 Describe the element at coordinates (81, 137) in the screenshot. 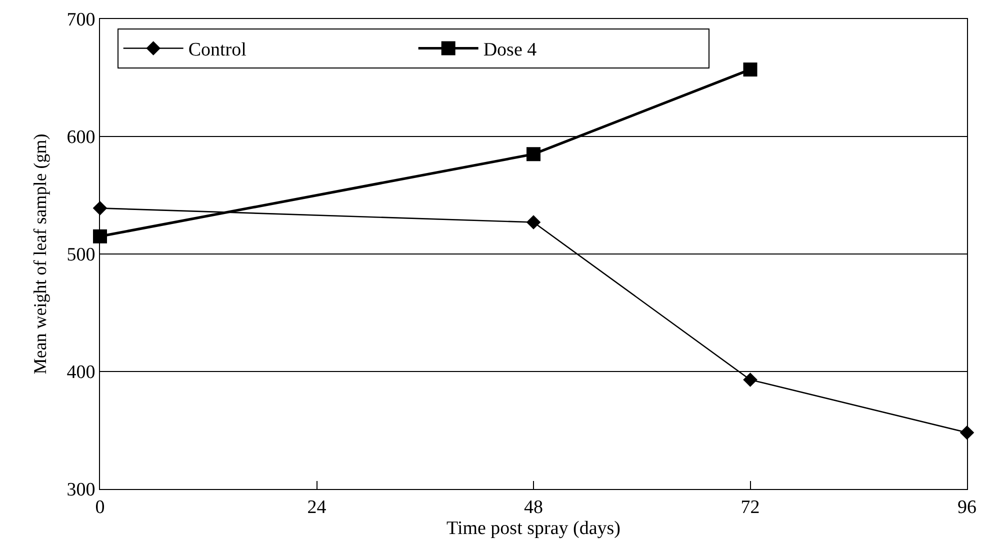

I see `y-tick-label: 600` at that location.